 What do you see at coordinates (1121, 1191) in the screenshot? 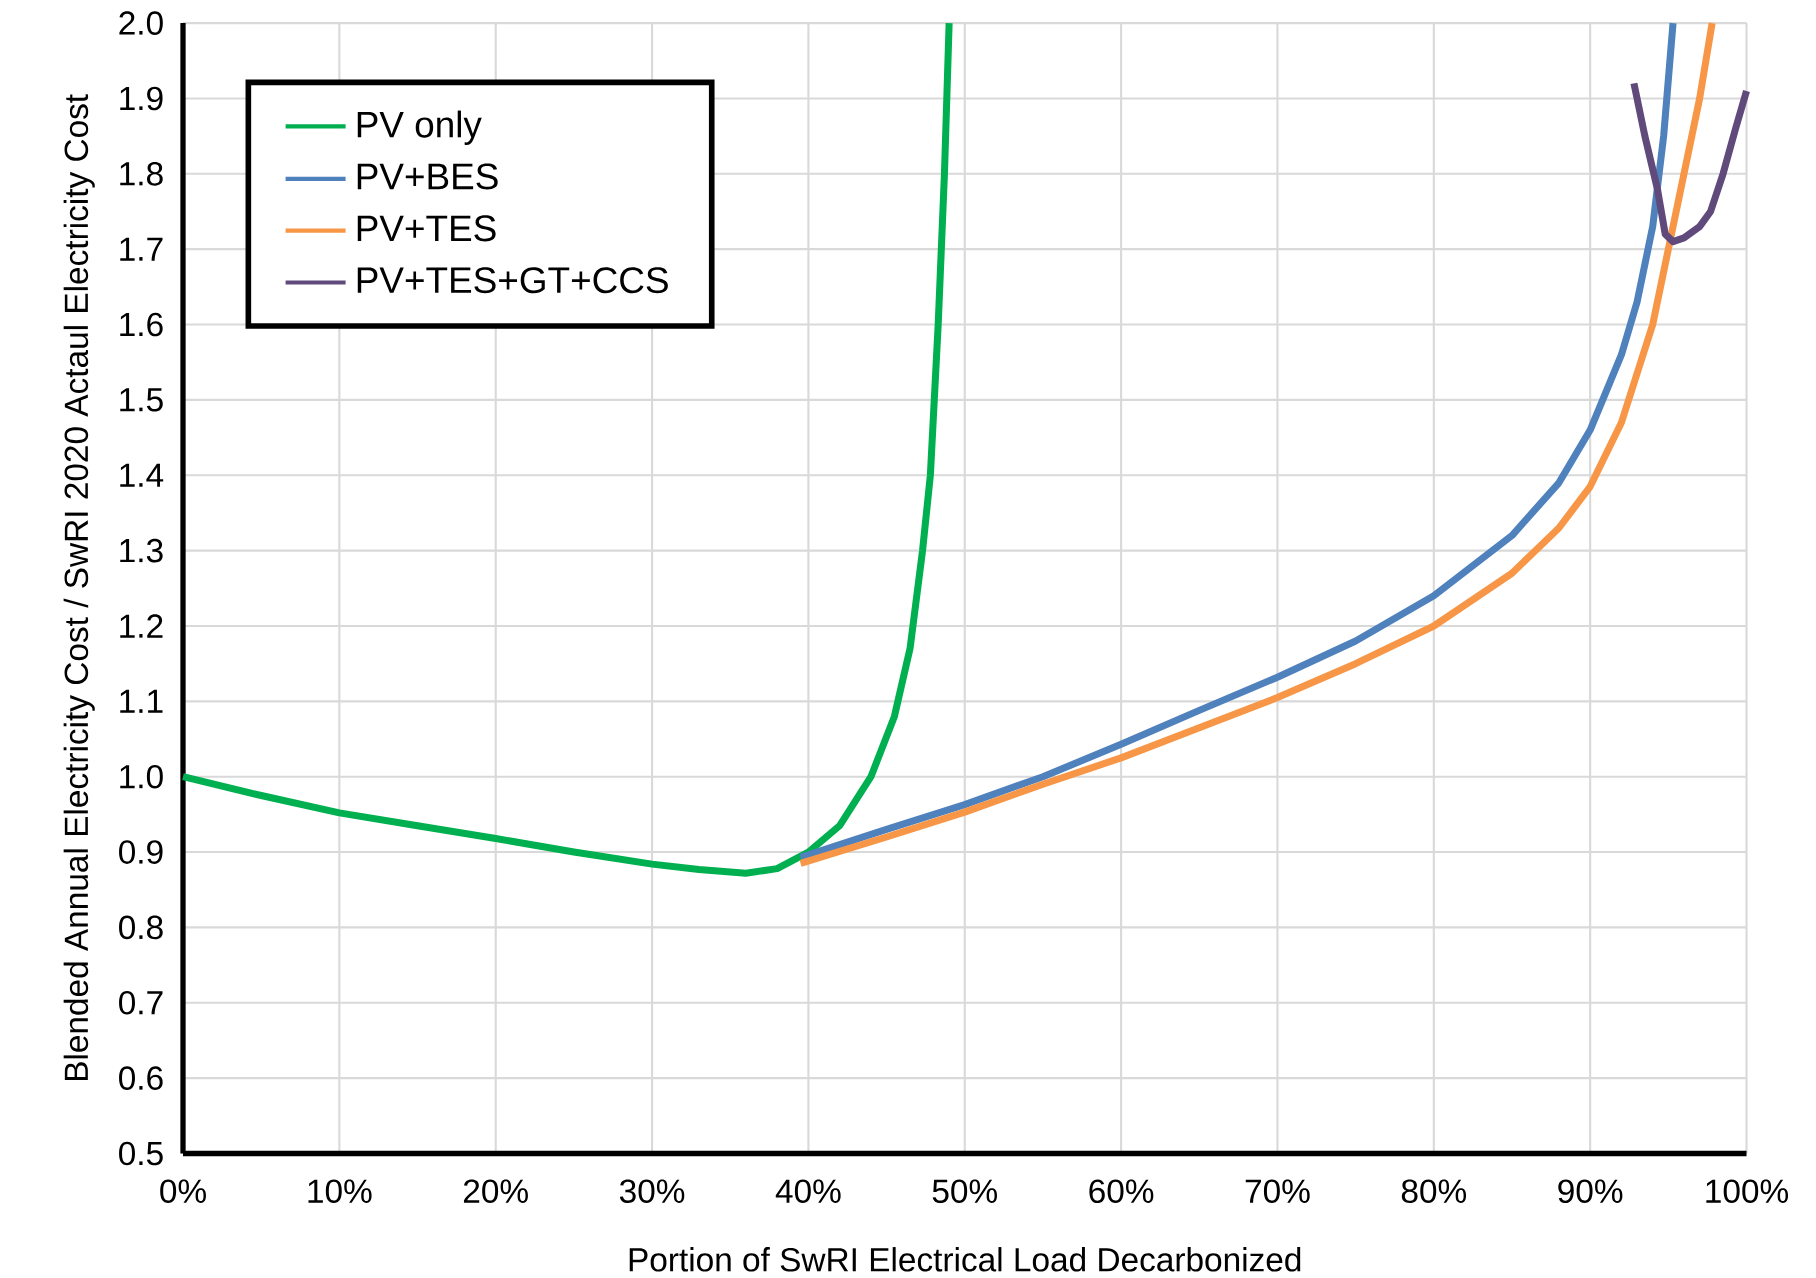
I see `x-tick-label: 60%` at bounding box center [1121, 1191].